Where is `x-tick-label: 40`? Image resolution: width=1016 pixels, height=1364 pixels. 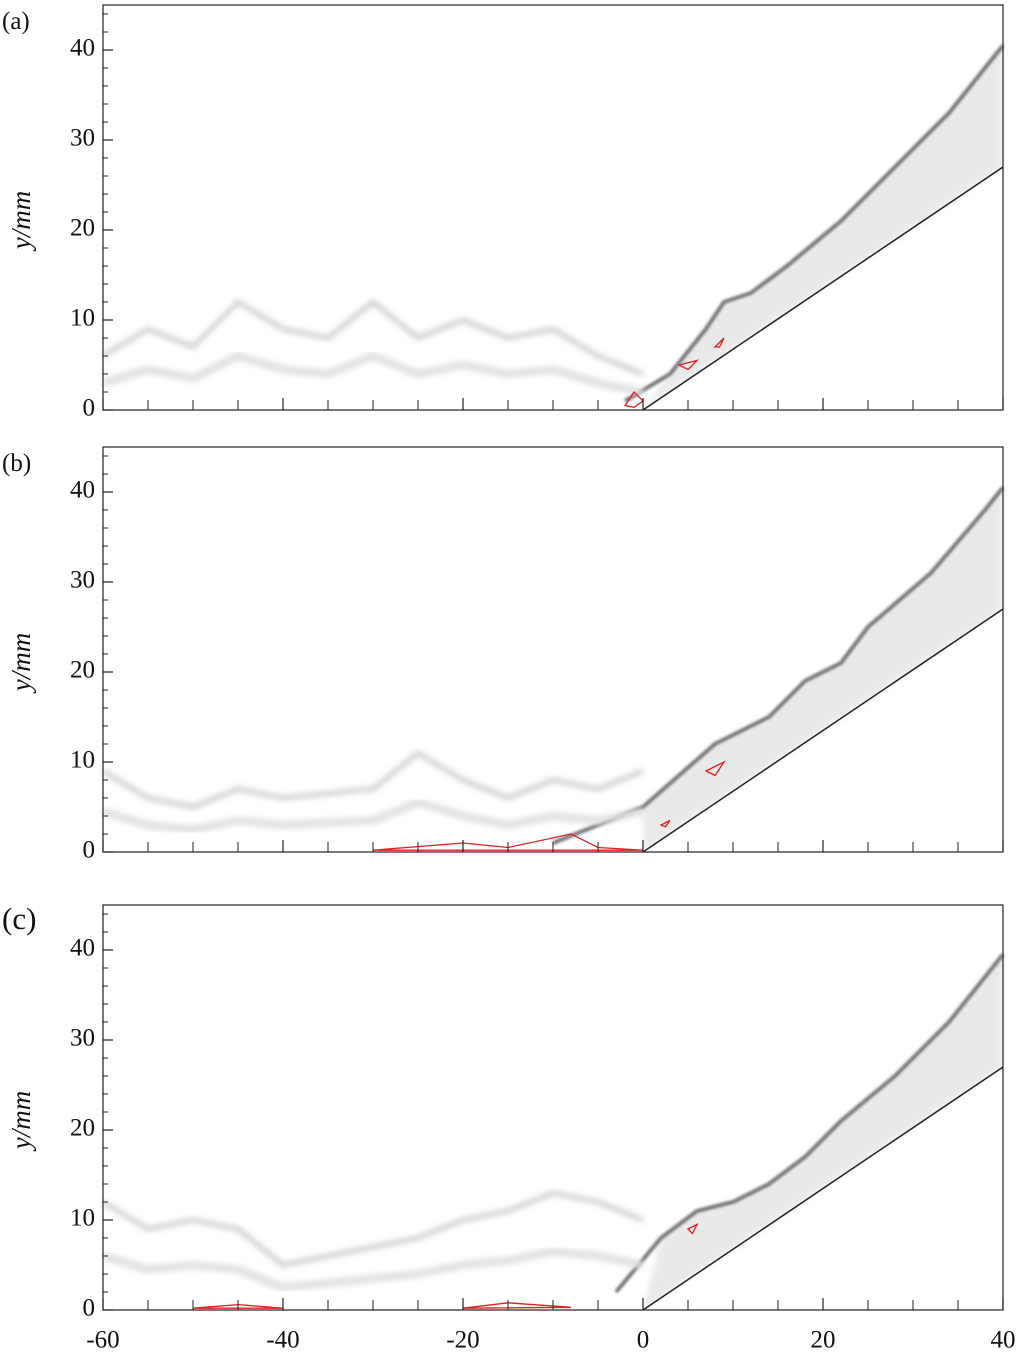 x-tick-label: 40 is located at coordinates (1003, 1340).